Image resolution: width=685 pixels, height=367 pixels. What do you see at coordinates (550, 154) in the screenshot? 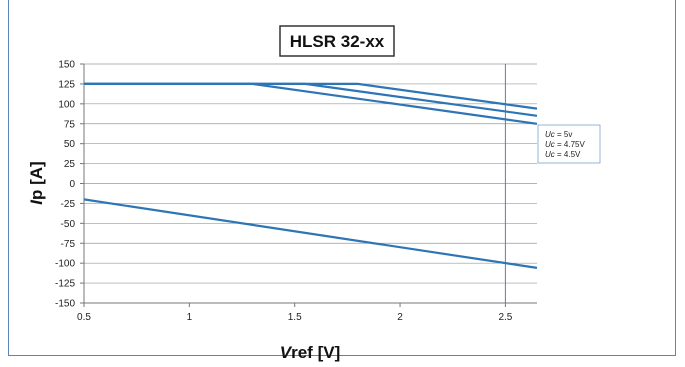
I see `legend-entry-3-italic: Uc` at bounding box center [550, 154].